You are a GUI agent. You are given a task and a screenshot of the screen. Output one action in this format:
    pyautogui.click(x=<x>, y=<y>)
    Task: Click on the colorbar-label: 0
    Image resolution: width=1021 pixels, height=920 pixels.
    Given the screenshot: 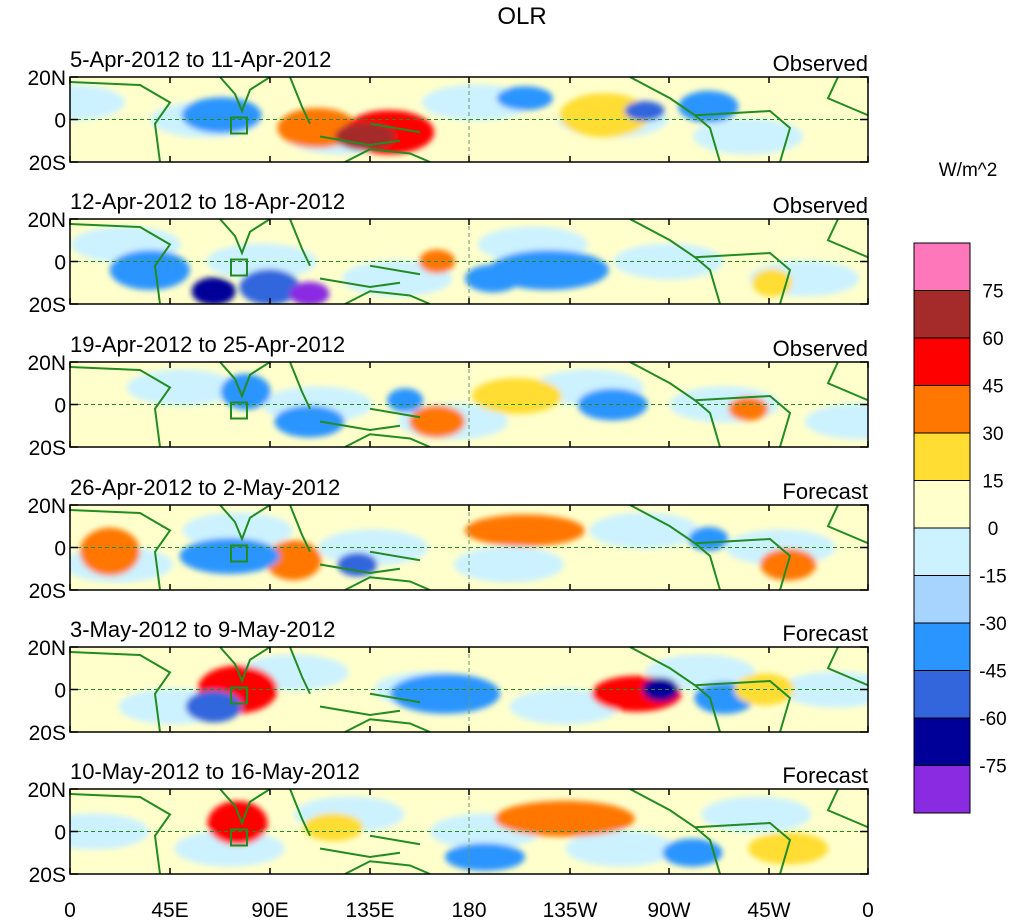 What is the action you would take?
    pyautogui.click(x=993, y=529)
    